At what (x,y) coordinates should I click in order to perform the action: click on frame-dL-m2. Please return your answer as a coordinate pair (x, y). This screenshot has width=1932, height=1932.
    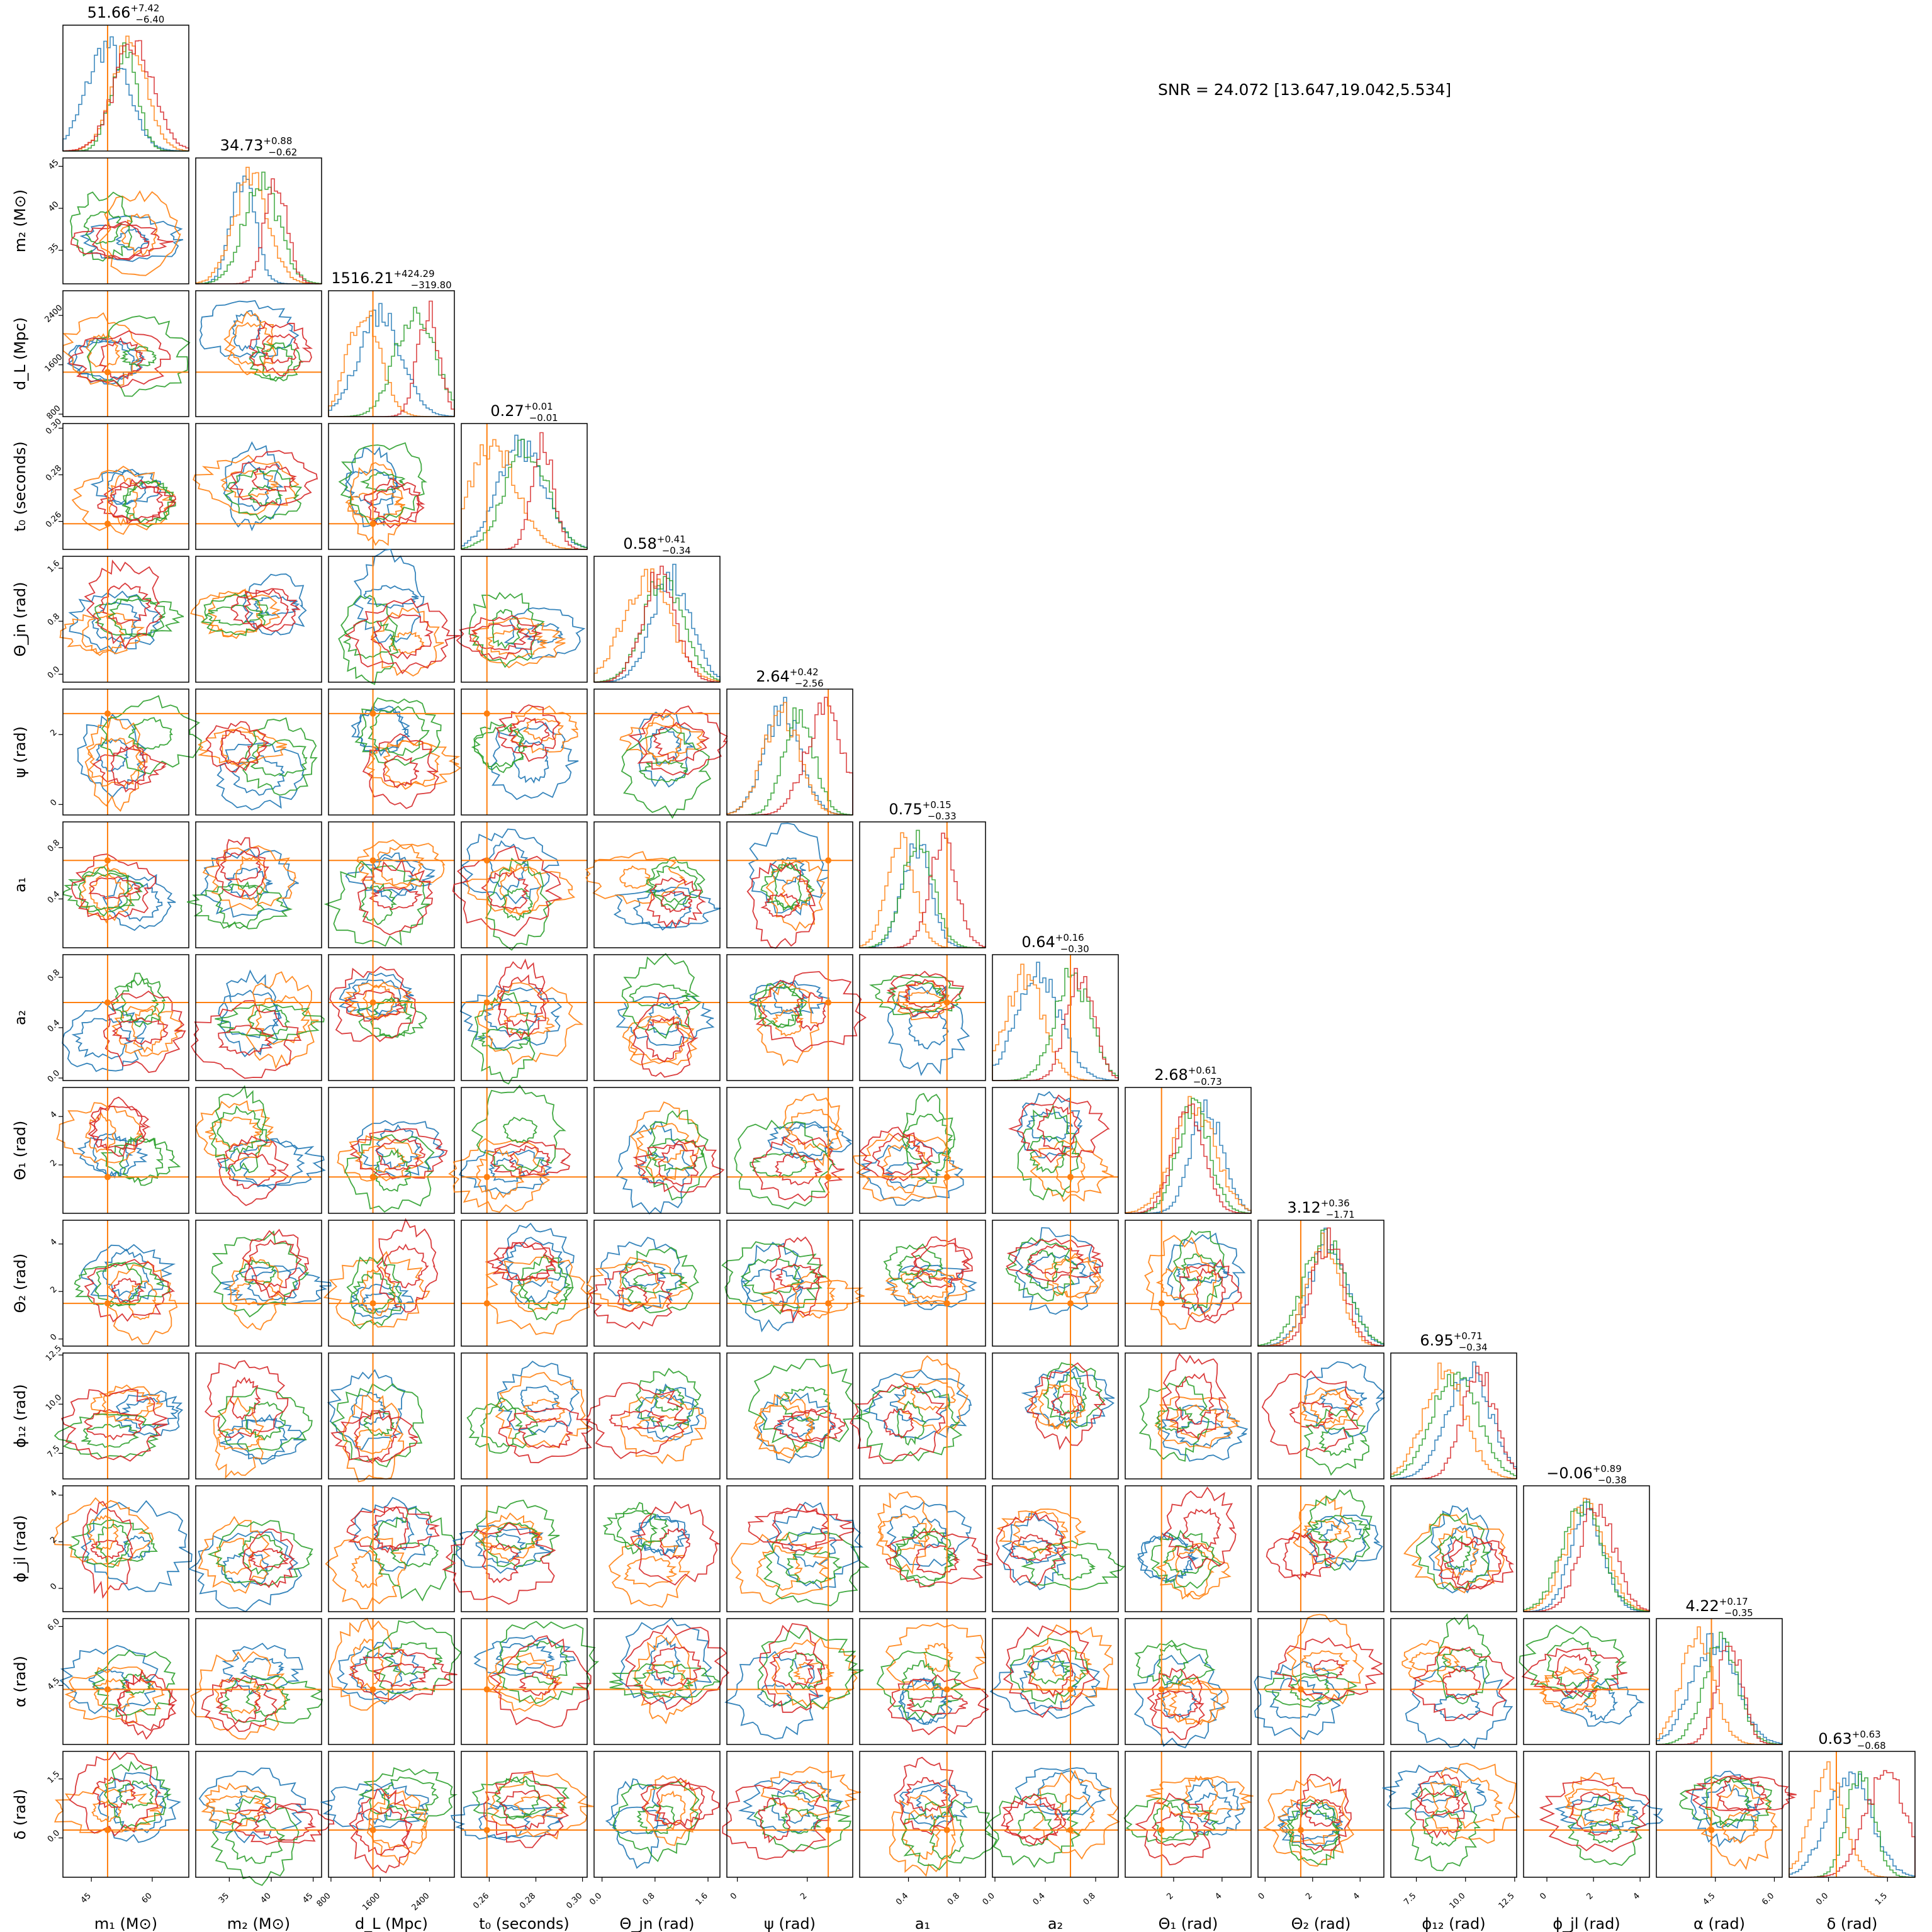
    Looking at the image, I should click on (258, 353).